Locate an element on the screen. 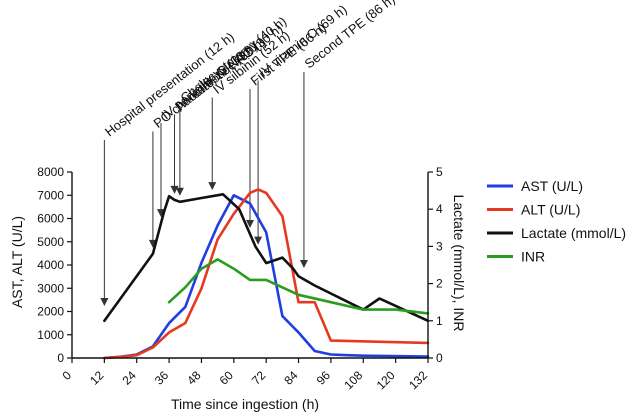 The image size is (642, 420). y-tick-label-left: 3000 is located at coordinates (50, 288).